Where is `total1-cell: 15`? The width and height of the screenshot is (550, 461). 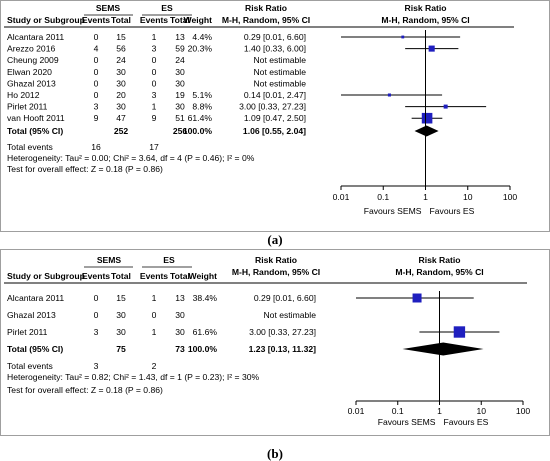
total1-cell: 15 is located at coordinates (121, 298).